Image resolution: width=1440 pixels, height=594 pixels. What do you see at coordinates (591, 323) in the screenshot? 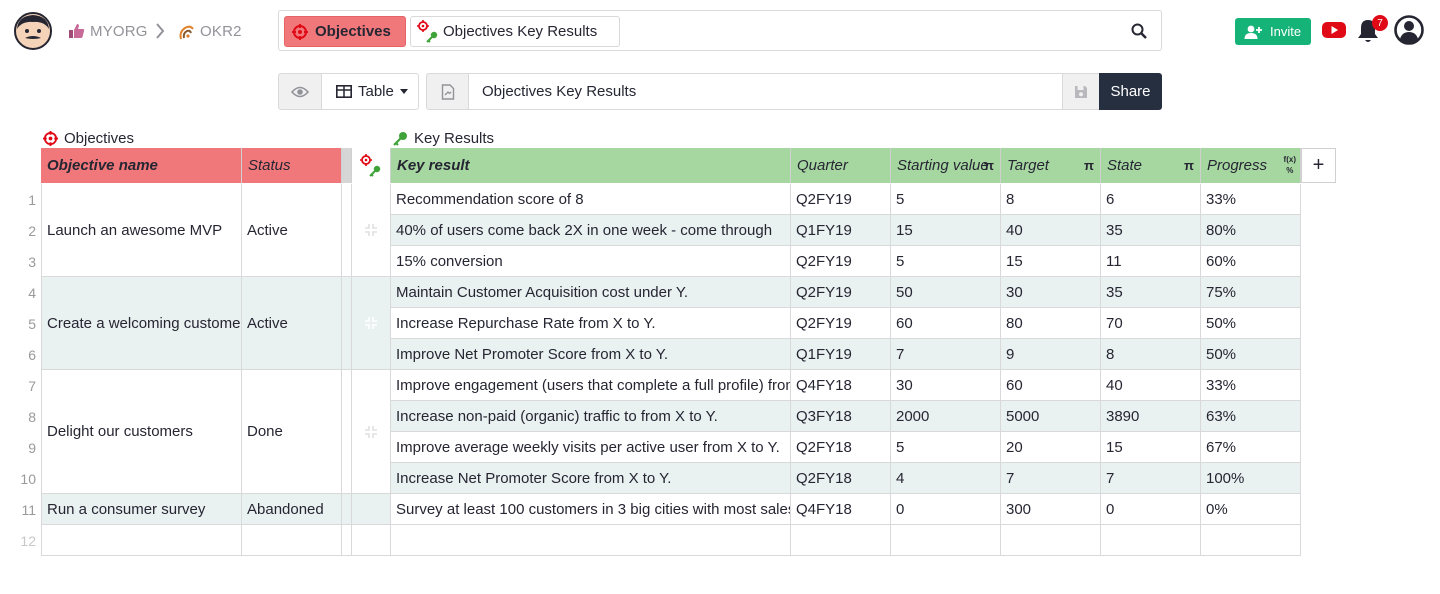
I see `cell-key-result: Increase Repurchase Rate from X to Y.` at bounding box center [591, 323].